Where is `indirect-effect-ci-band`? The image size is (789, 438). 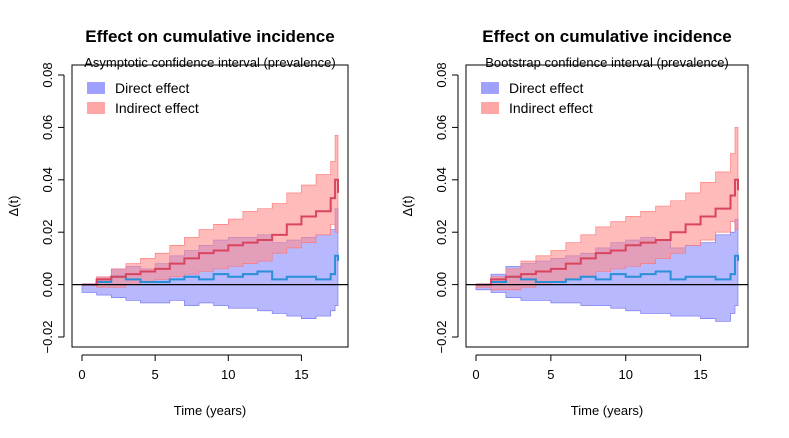 indirect-effect-ci-band is located at coordinates (210, 211).